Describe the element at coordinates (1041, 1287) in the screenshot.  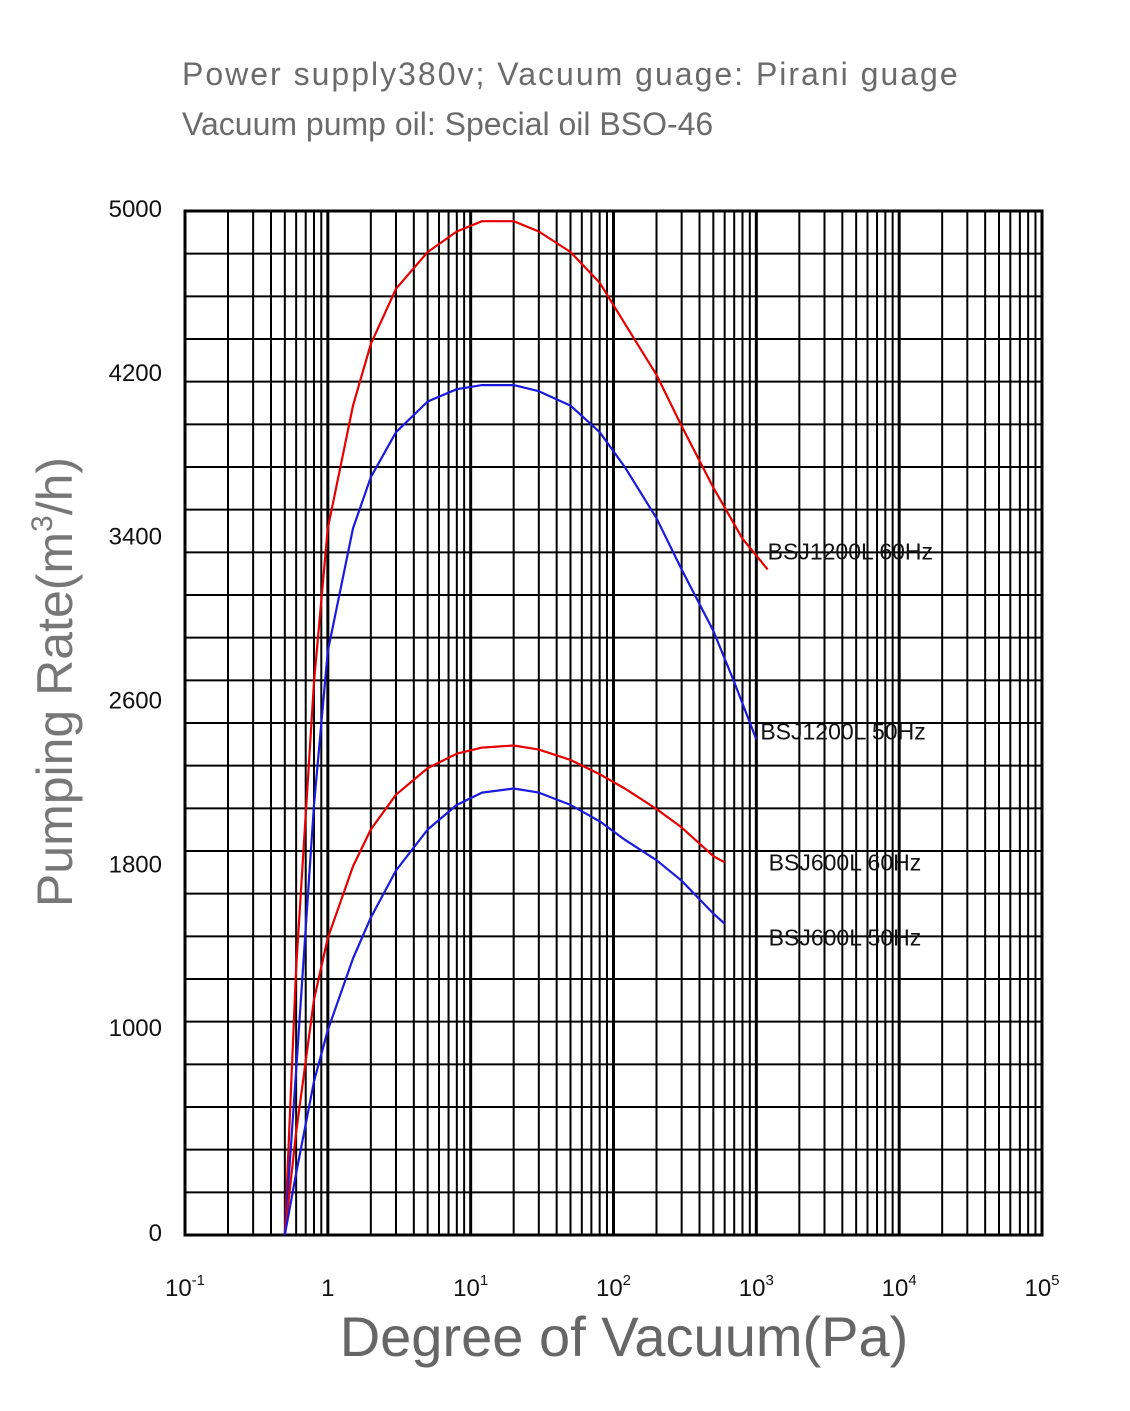
I see `x-tick-label: 10⁵` at that location.